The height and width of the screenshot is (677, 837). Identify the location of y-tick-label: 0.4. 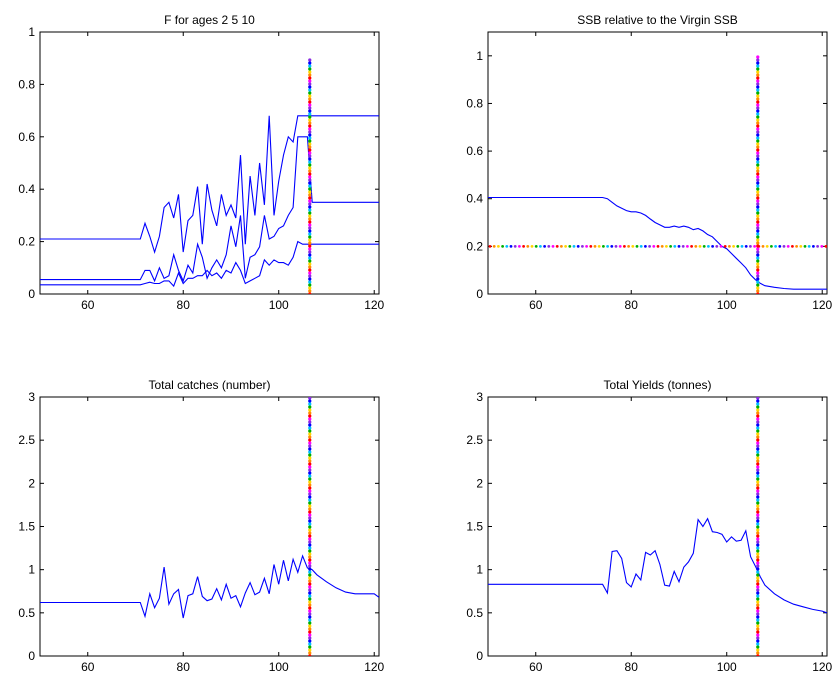
(26, 189).